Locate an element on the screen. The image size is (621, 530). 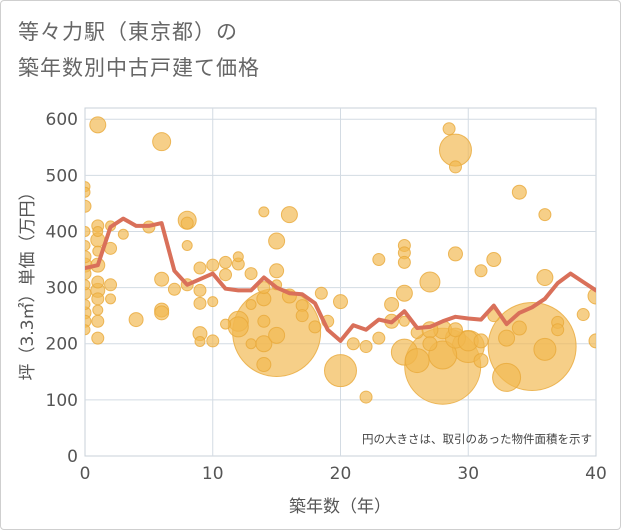
chart-title: 等々力駅（東京都）の 築年数別中古戸建て価格 is located at coordinates (139, 50).